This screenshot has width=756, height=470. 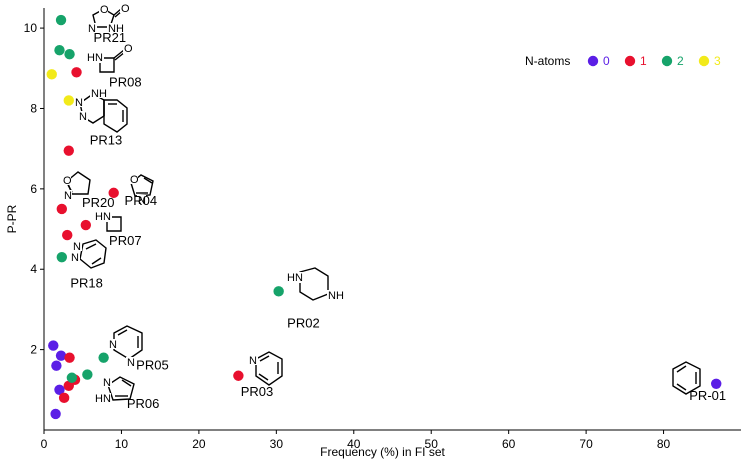 What do you see at coordinates (44, 444) in the screenshot?
I see `x-tick-label: 0` at bounding box center [44, 444].